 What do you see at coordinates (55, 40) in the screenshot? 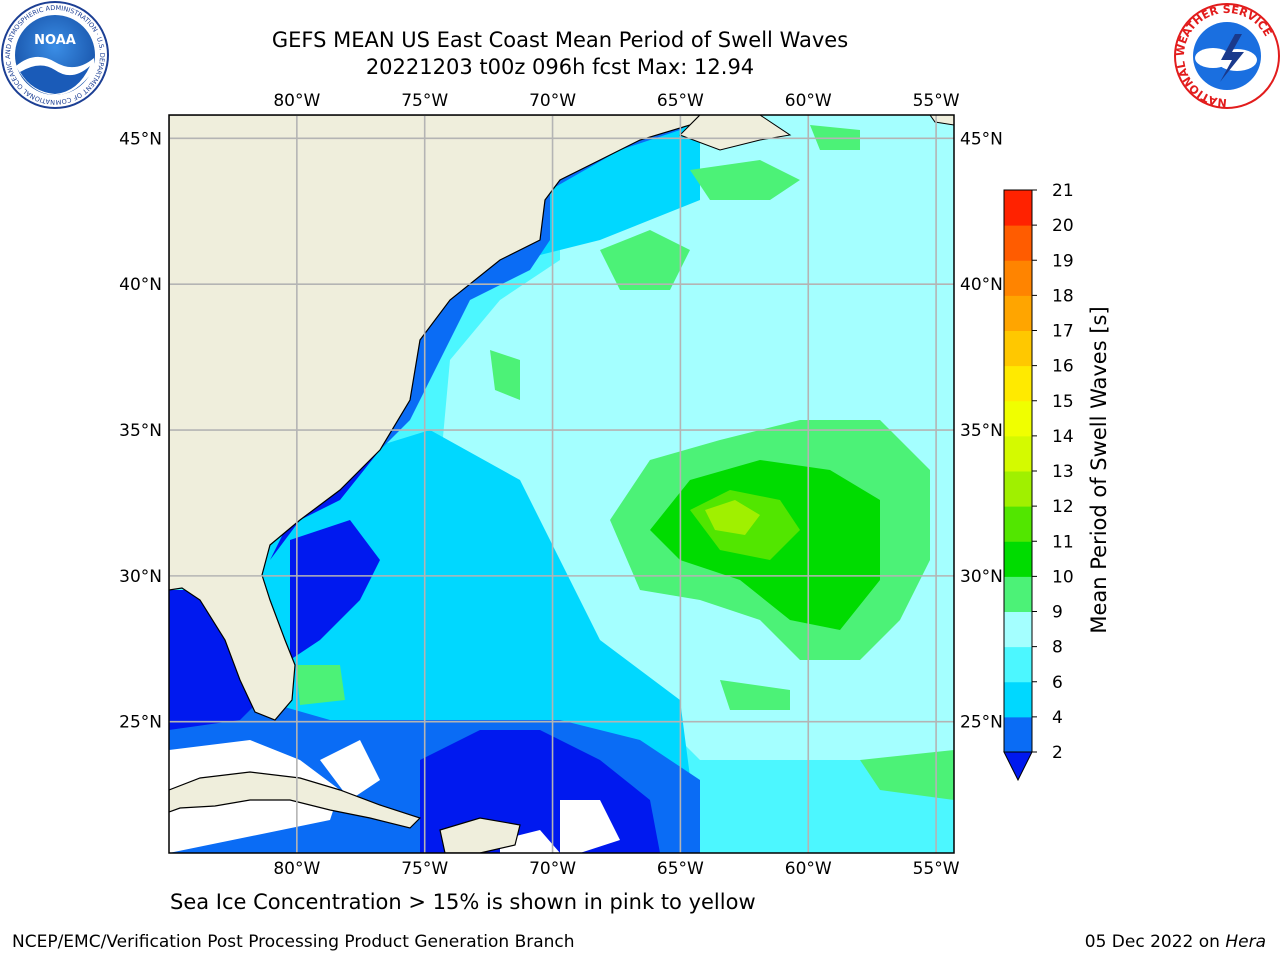
I see `noaa-logo-text: NOAA` at bounding box center [55, 40].